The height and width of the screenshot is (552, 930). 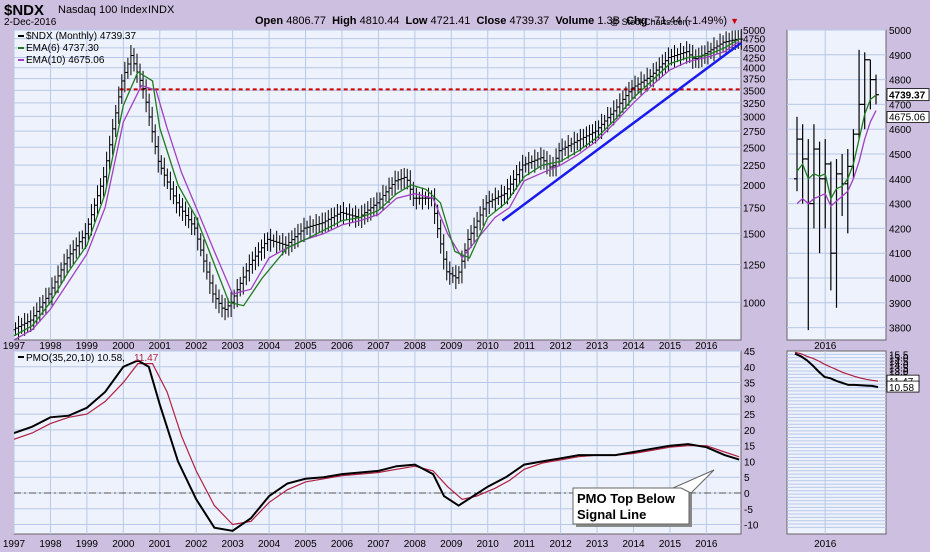 I want to click on pmo-zoom-y-tick-label: 13.0, so click(x=899, y=372).